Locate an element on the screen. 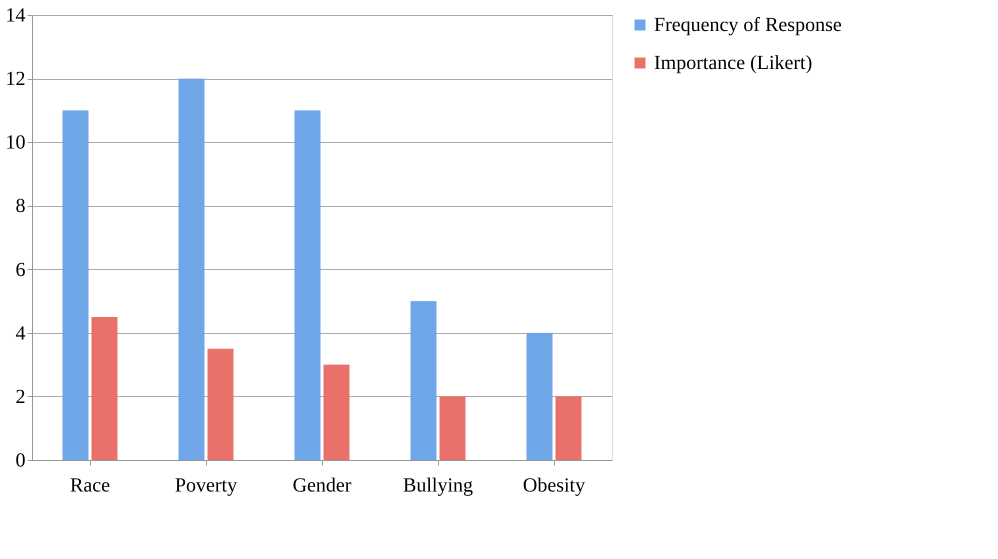  y-tick-label: 0 is located at coordinates (21, 461).